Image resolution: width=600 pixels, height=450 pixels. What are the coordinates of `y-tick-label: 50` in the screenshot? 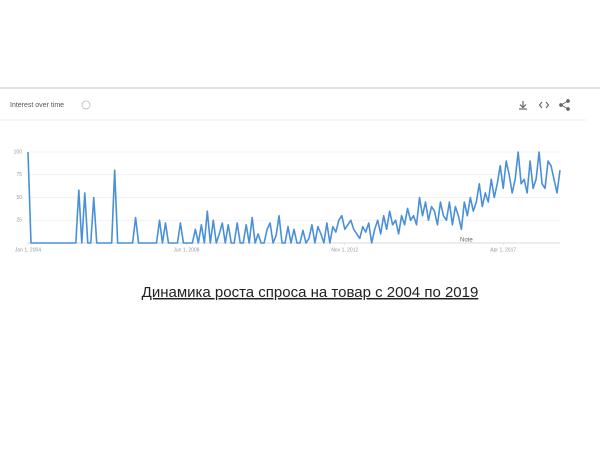 It's located at (19, 198).